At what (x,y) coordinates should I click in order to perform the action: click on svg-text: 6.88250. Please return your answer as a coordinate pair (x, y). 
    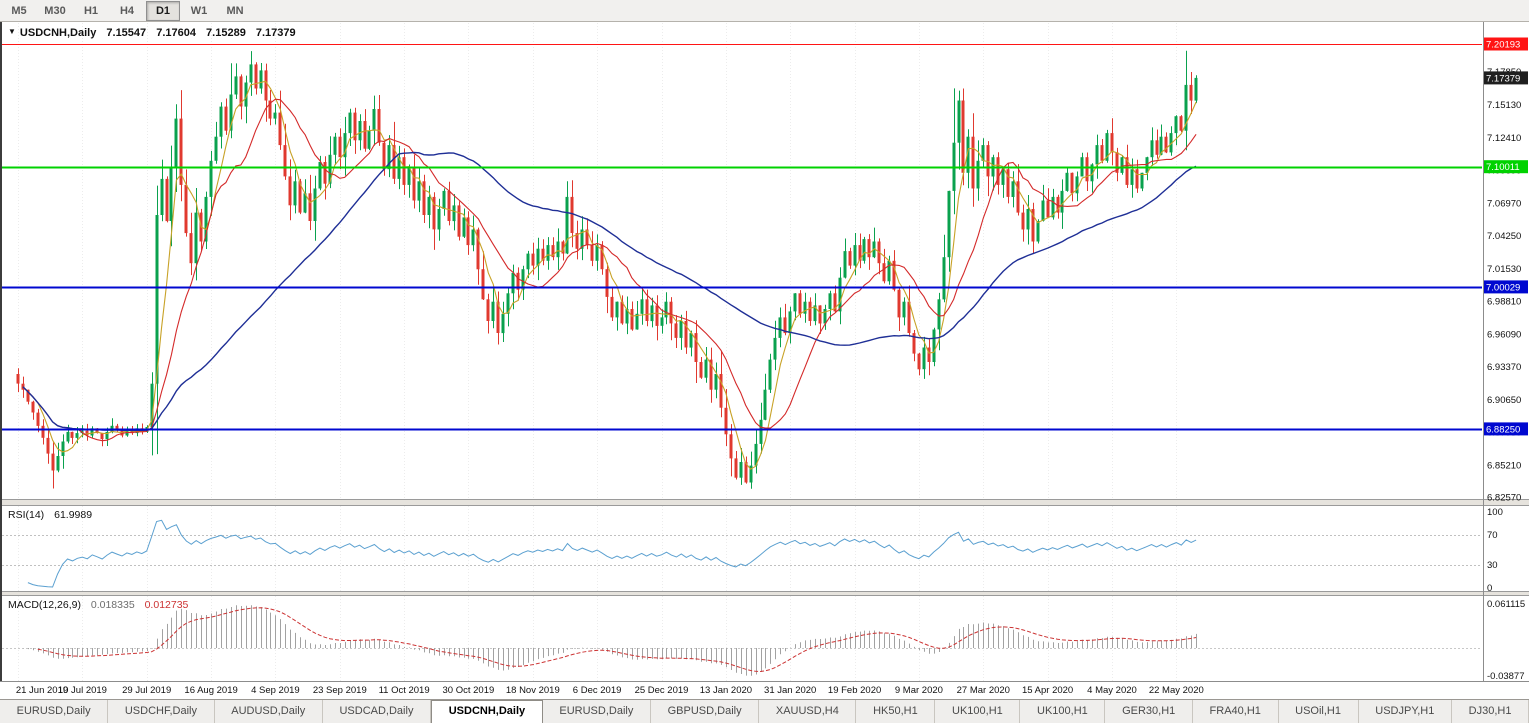
    Looking at the image, I should click on (1503, 429).